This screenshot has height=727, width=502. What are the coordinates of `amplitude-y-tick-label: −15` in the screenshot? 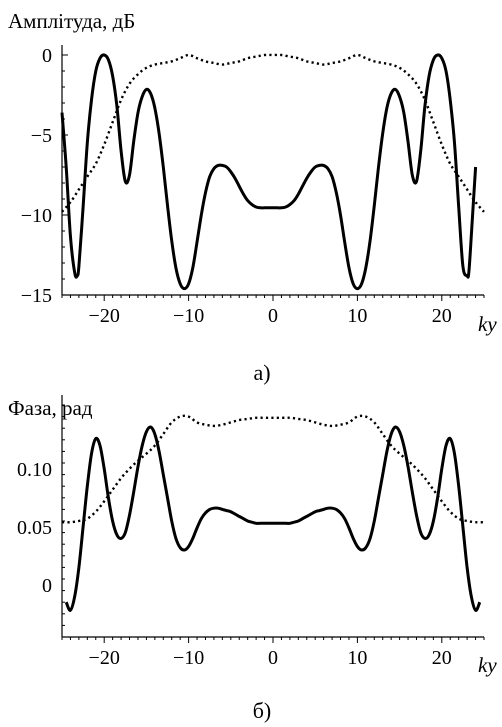 It's located at (36, 296).